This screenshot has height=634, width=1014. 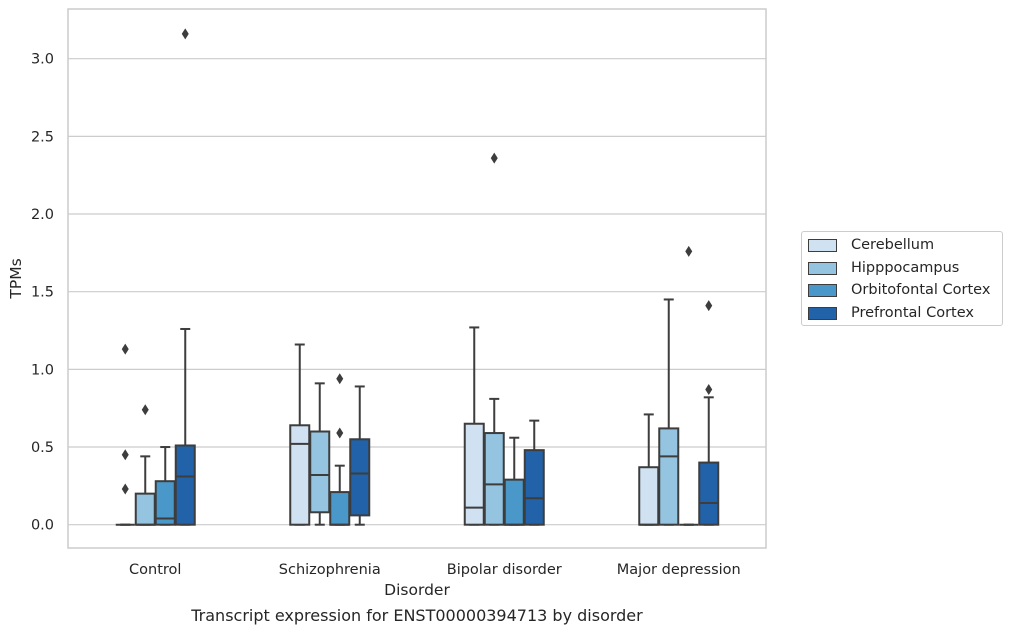 I want to click on box-cerebellum-schizophrenia, so click(x=300, y=434).